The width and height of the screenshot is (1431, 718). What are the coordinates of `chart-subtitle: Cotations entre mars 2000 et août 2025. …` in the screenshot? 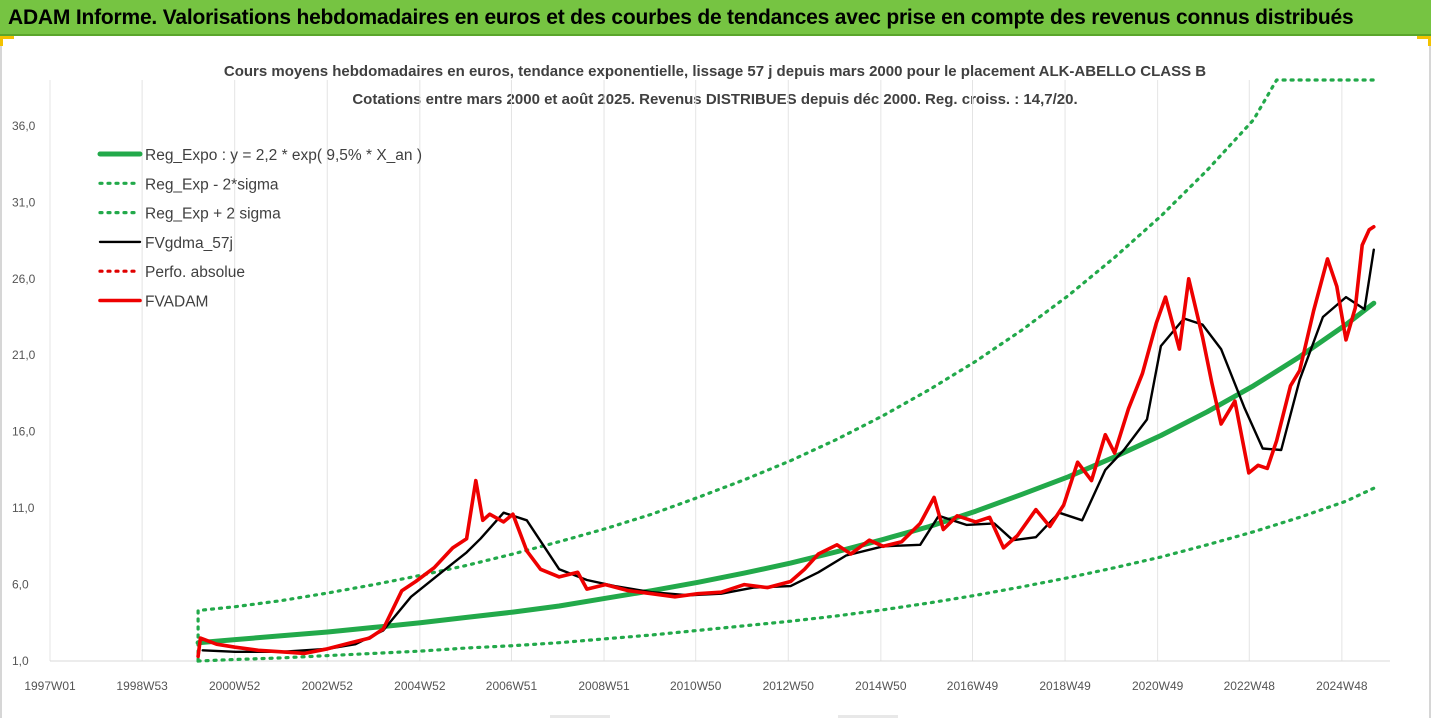 It's located at (714, 99).